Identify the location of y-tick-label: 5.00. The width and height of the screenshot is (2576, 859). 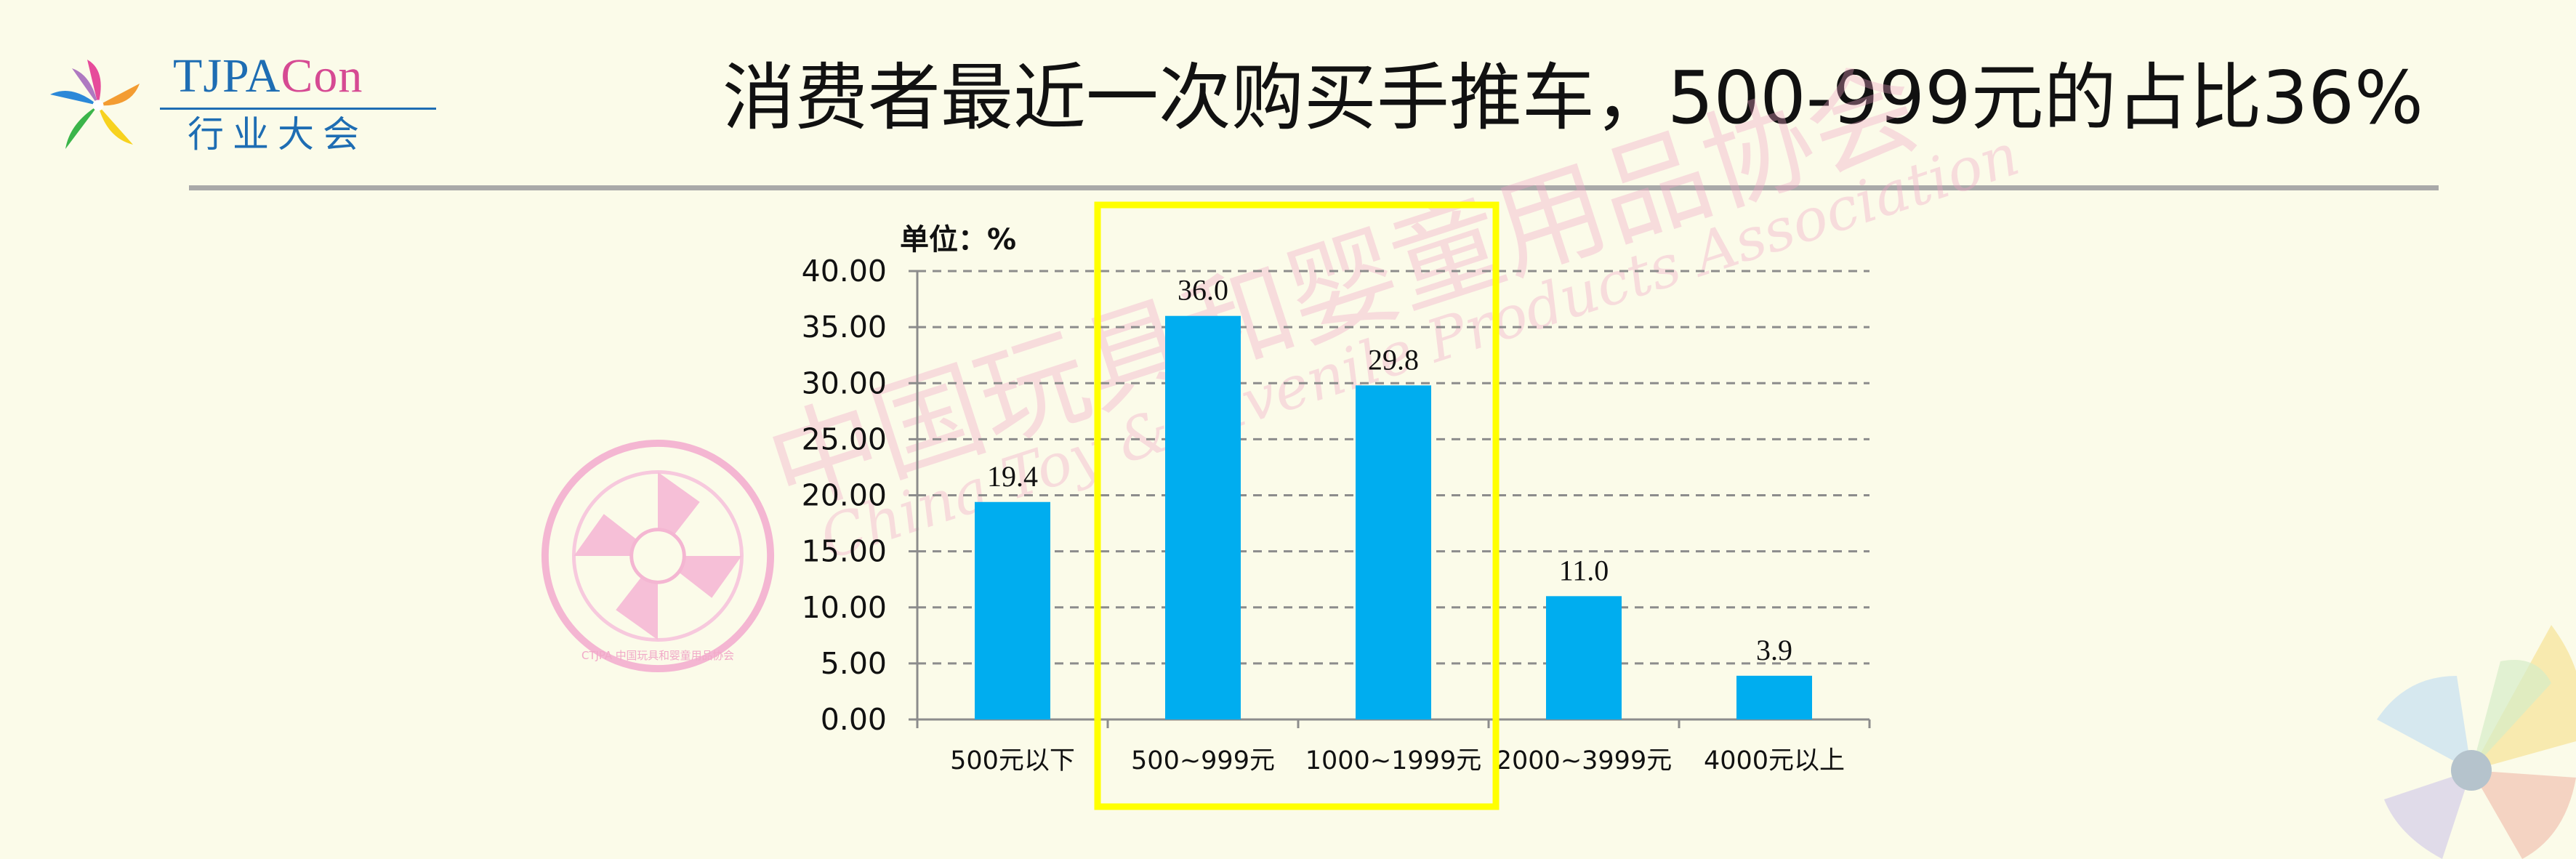
(854, 663).